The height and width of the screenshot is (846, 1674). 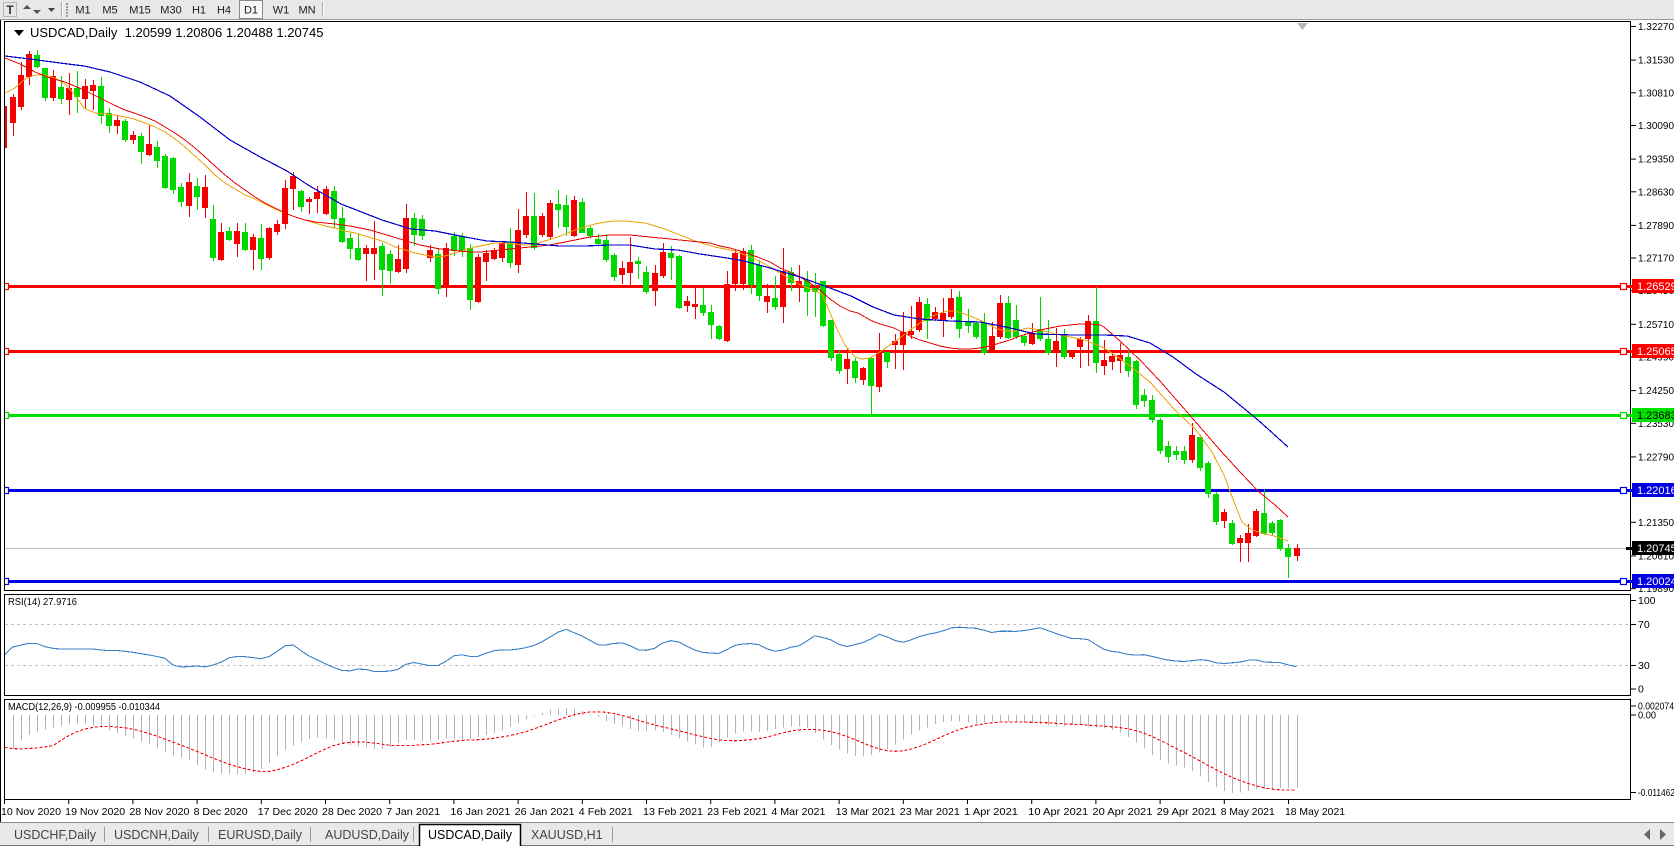 What do you see at coordinates (251, 11) in the screenshot?
I see `svg-text: D1` at bounding box center [251, 11].